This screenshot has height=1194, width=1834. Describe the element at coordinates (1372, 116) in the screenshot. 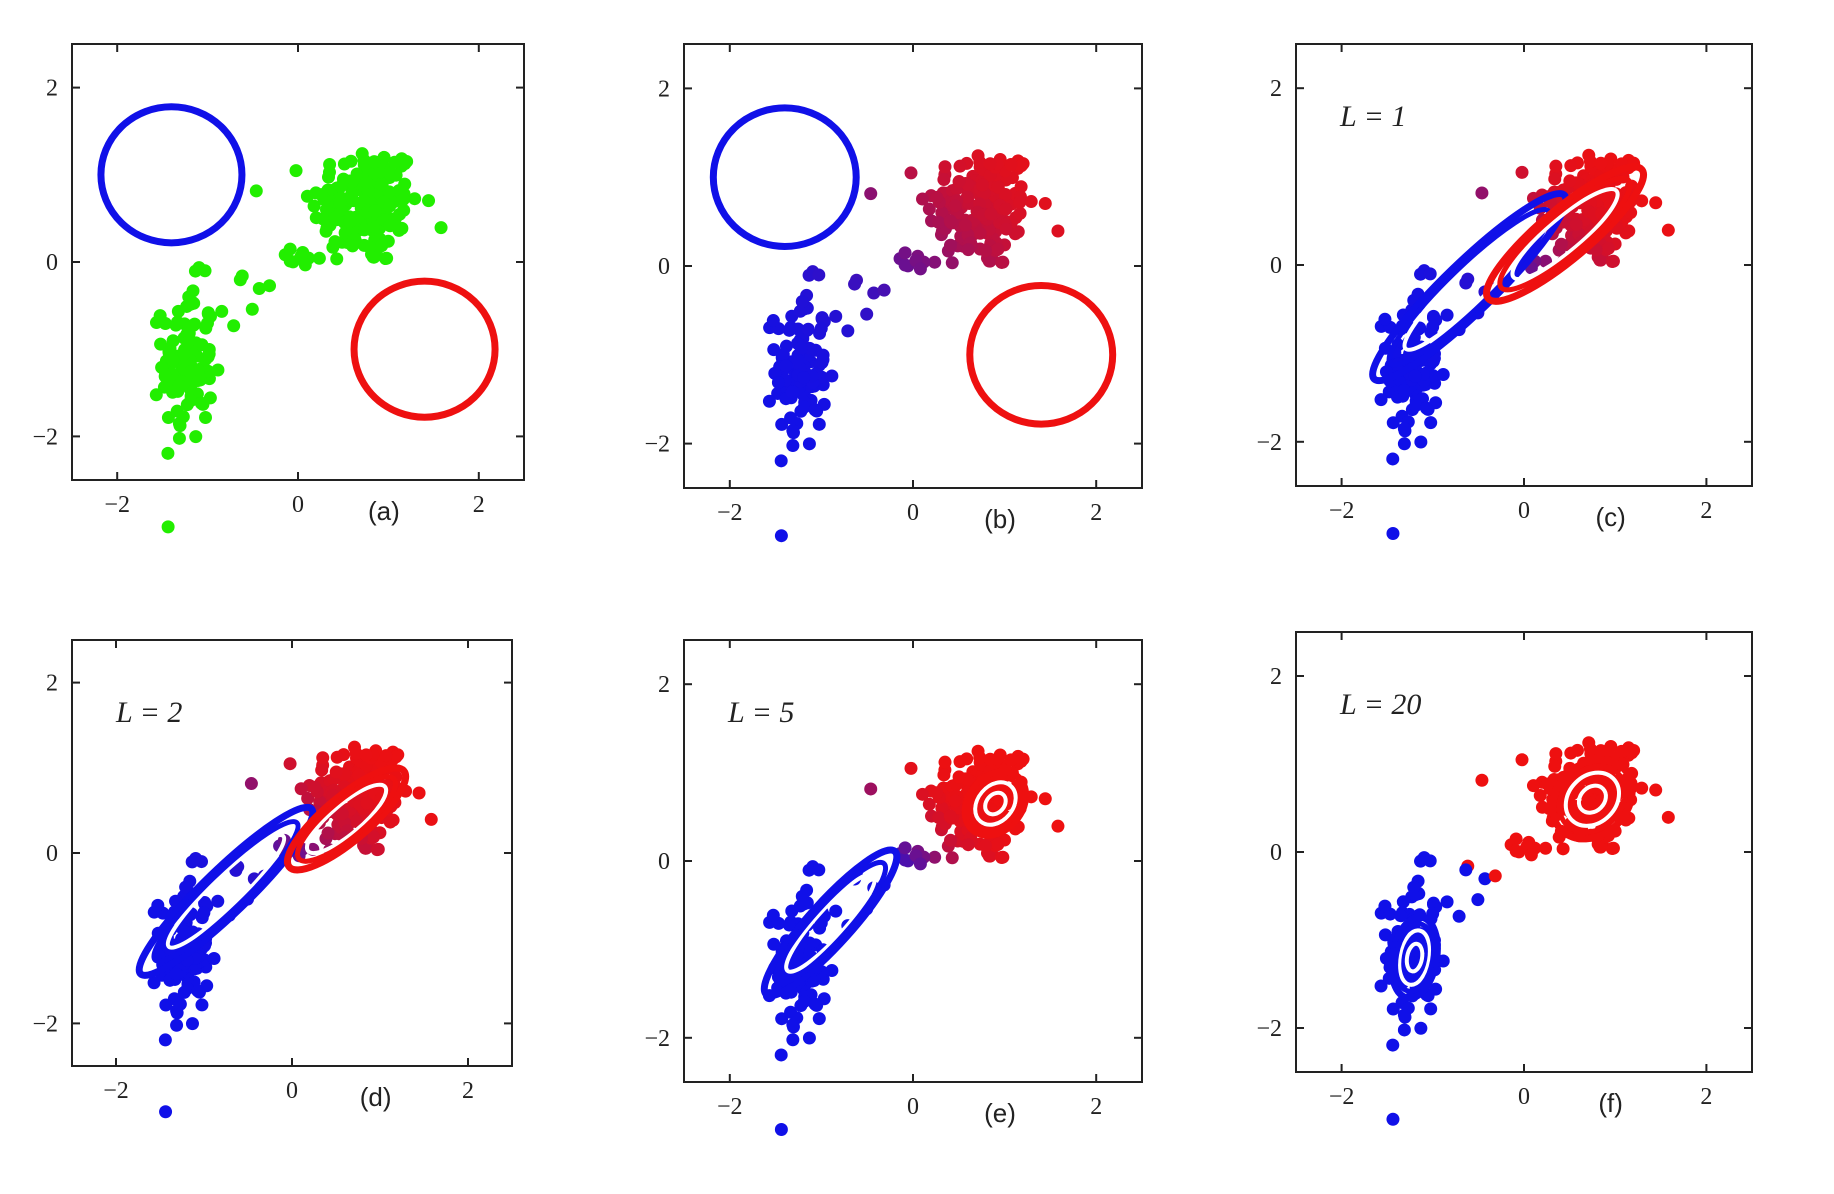

I see `panel-annotation: L = 1` at that location.